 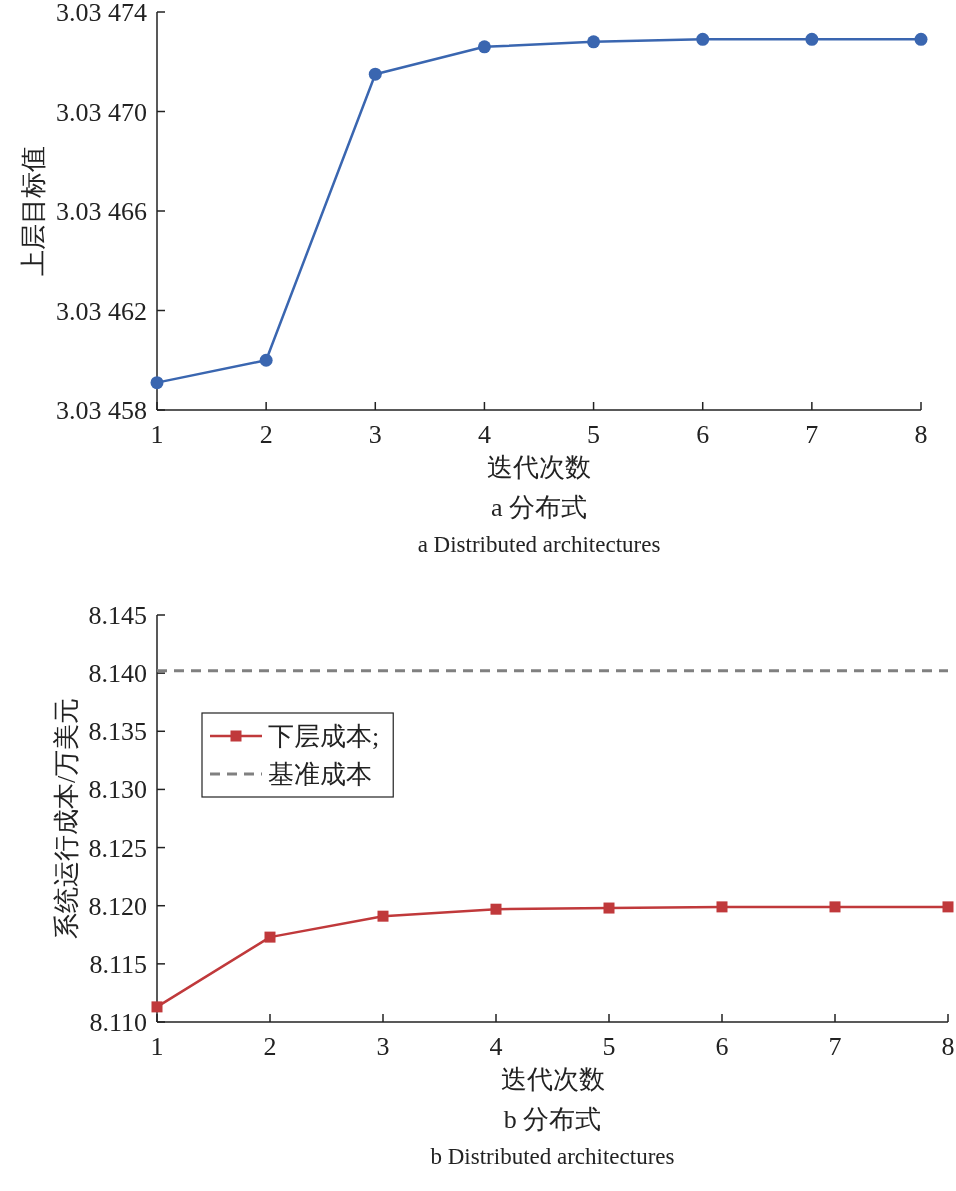 I want to click on y-tick-label: 8.120, so click(x=117, y=906).